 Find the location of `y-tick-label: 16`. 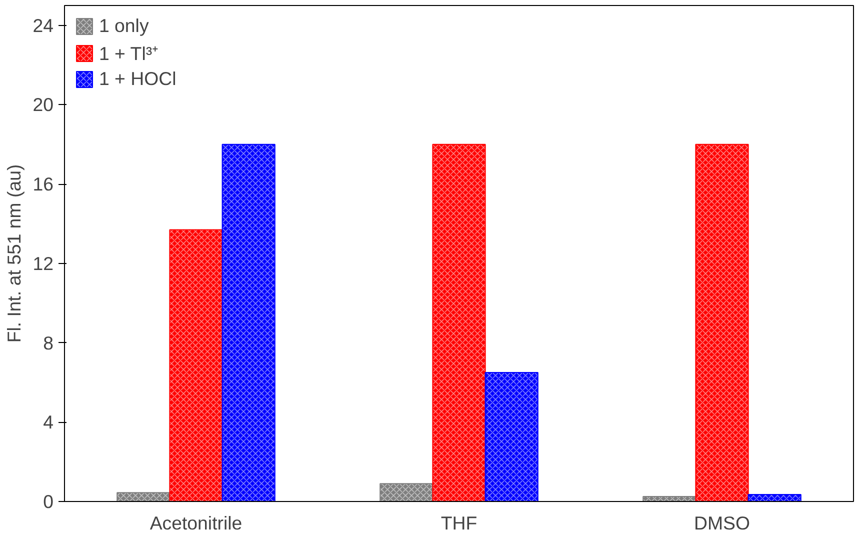

y-tick-label: 16 is located at coordinates (43, 184).